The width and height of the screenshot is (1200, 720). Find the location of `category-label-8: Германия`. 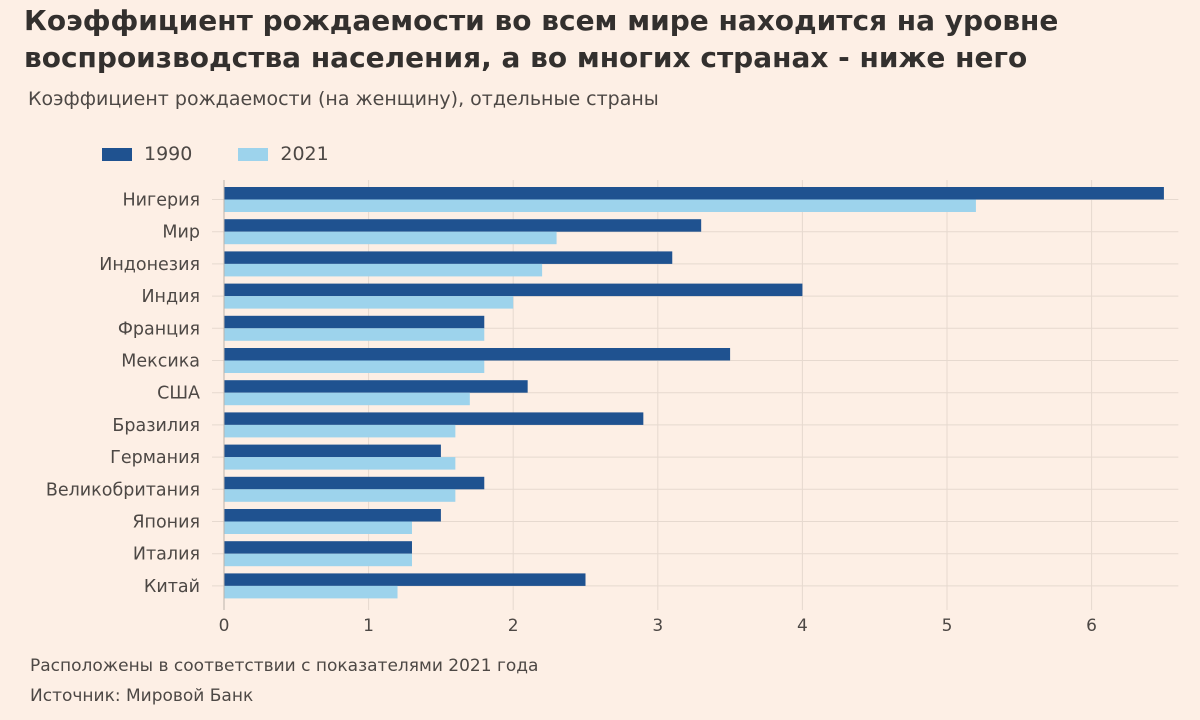

category-label-8: Германия is located at coordinates (155, 458).